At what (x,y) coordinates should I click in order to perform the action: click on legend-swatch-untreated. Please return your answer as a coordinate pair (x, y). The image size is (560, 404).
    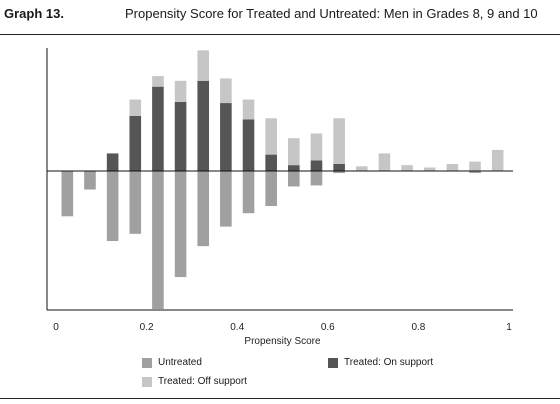
    Looking at the image, I should click on (147, 362).